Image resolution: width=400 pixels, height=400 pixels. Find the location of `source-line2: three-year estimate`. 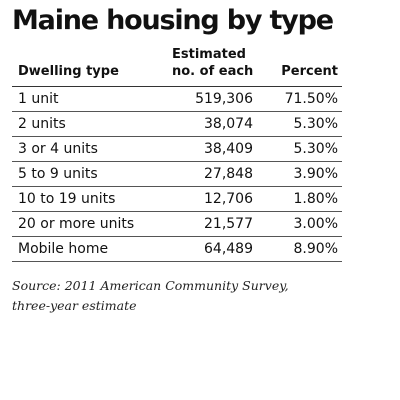

source-line2: three-year estimate is located at coordinates (74, 305).